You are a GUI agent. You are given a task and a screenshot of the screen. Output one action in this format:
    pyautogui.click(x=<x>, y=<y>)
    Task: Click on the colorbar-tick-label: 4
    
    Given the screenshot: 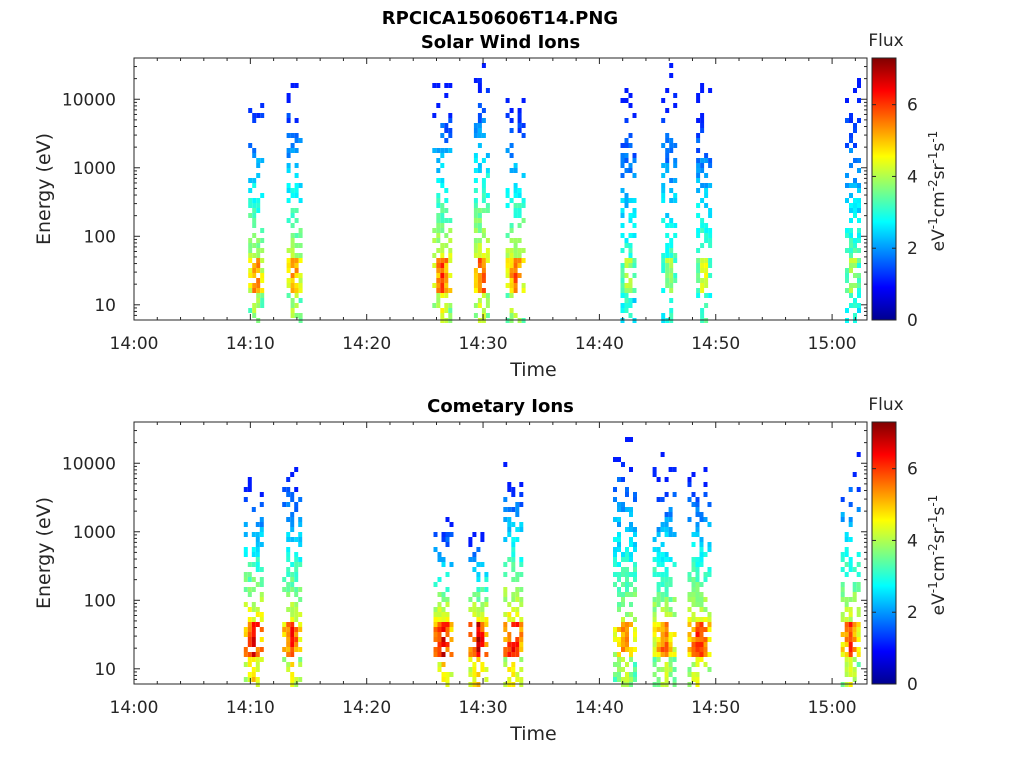 What is the action you would take?
    pyautogui.click(x=912, y=177)
    